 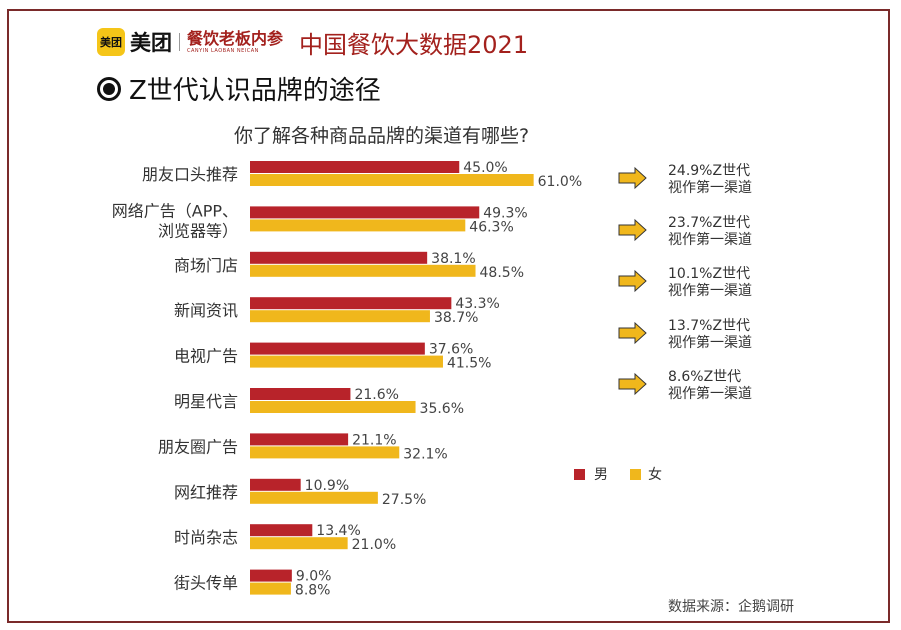 I want to click on data-label-male: 21.1%, so click(x=374, y=440).